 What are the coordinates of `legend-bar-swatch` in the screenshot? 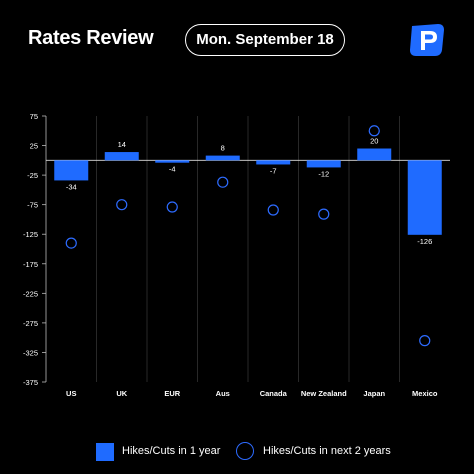 It's located at (105, 452).